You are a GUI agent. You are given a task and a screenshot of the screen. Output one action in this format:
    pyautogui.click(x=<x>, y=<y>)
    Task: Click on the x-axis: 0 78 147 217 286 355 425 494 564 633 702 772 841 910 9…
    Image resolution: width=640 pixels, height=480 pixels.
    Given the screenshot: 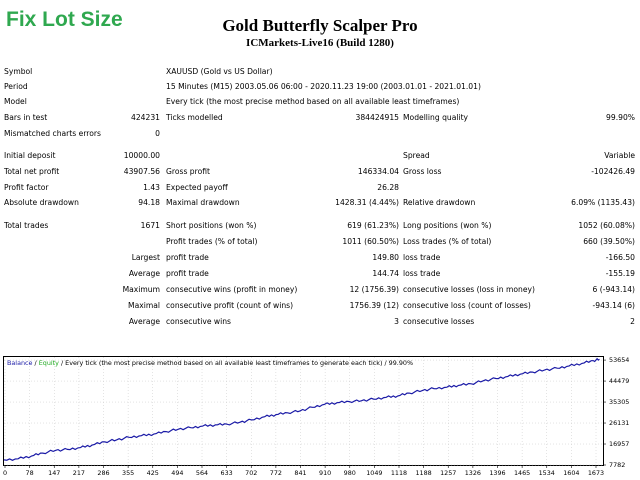 What is the action you would take?
    pyautogui.click(x=303, y=471)
    